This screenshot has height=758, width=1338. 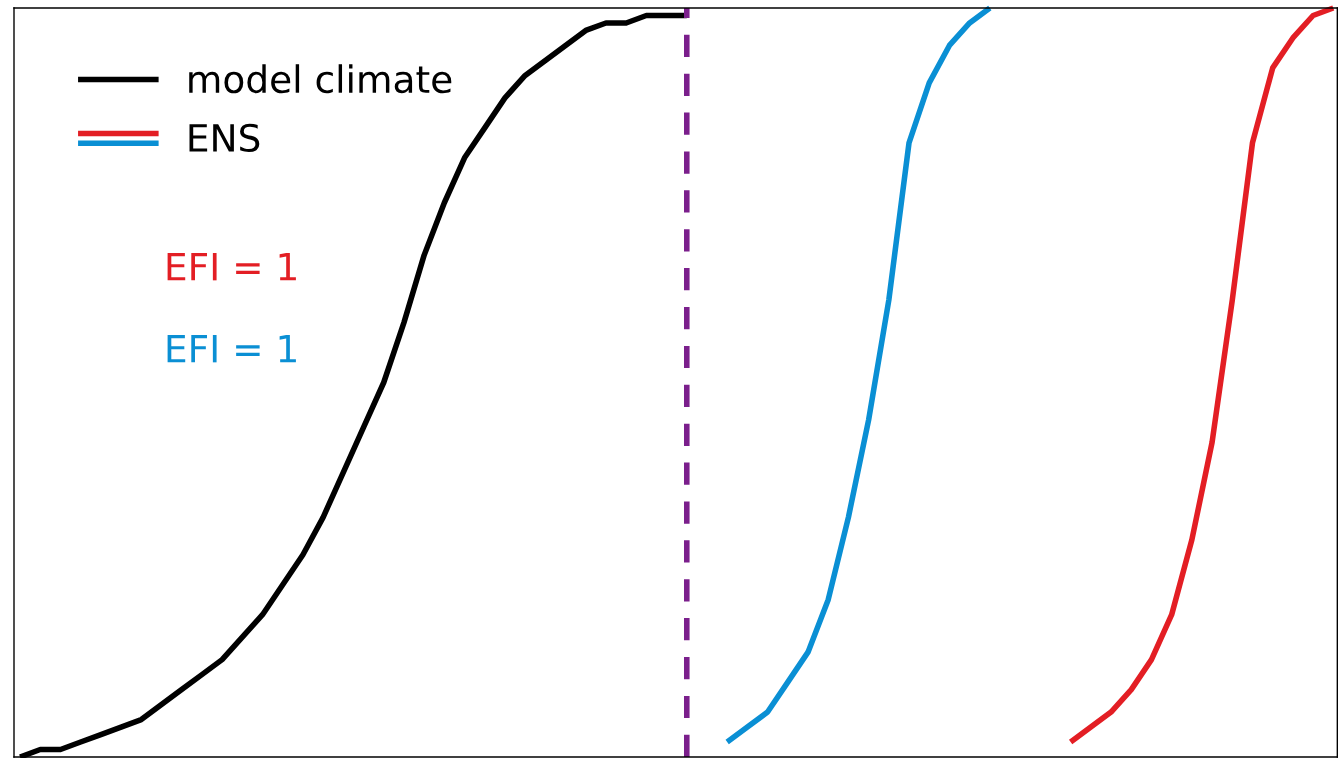 What do you see at coordinates (320, 79) in the screenshot?
I see `legend-label: model climate` at bounding box center [320, 79].